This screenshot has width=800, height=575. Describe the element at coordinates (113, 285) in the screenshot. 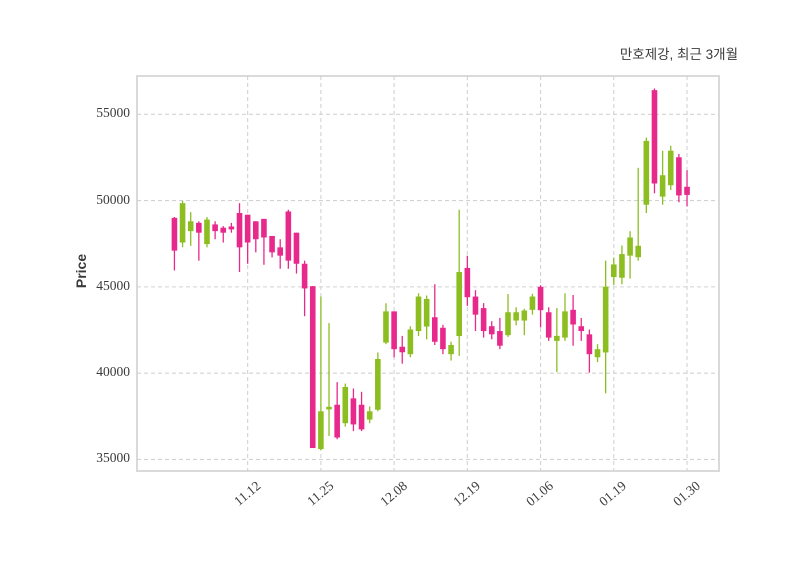

I see `y-tick-label: 45000` at that location.